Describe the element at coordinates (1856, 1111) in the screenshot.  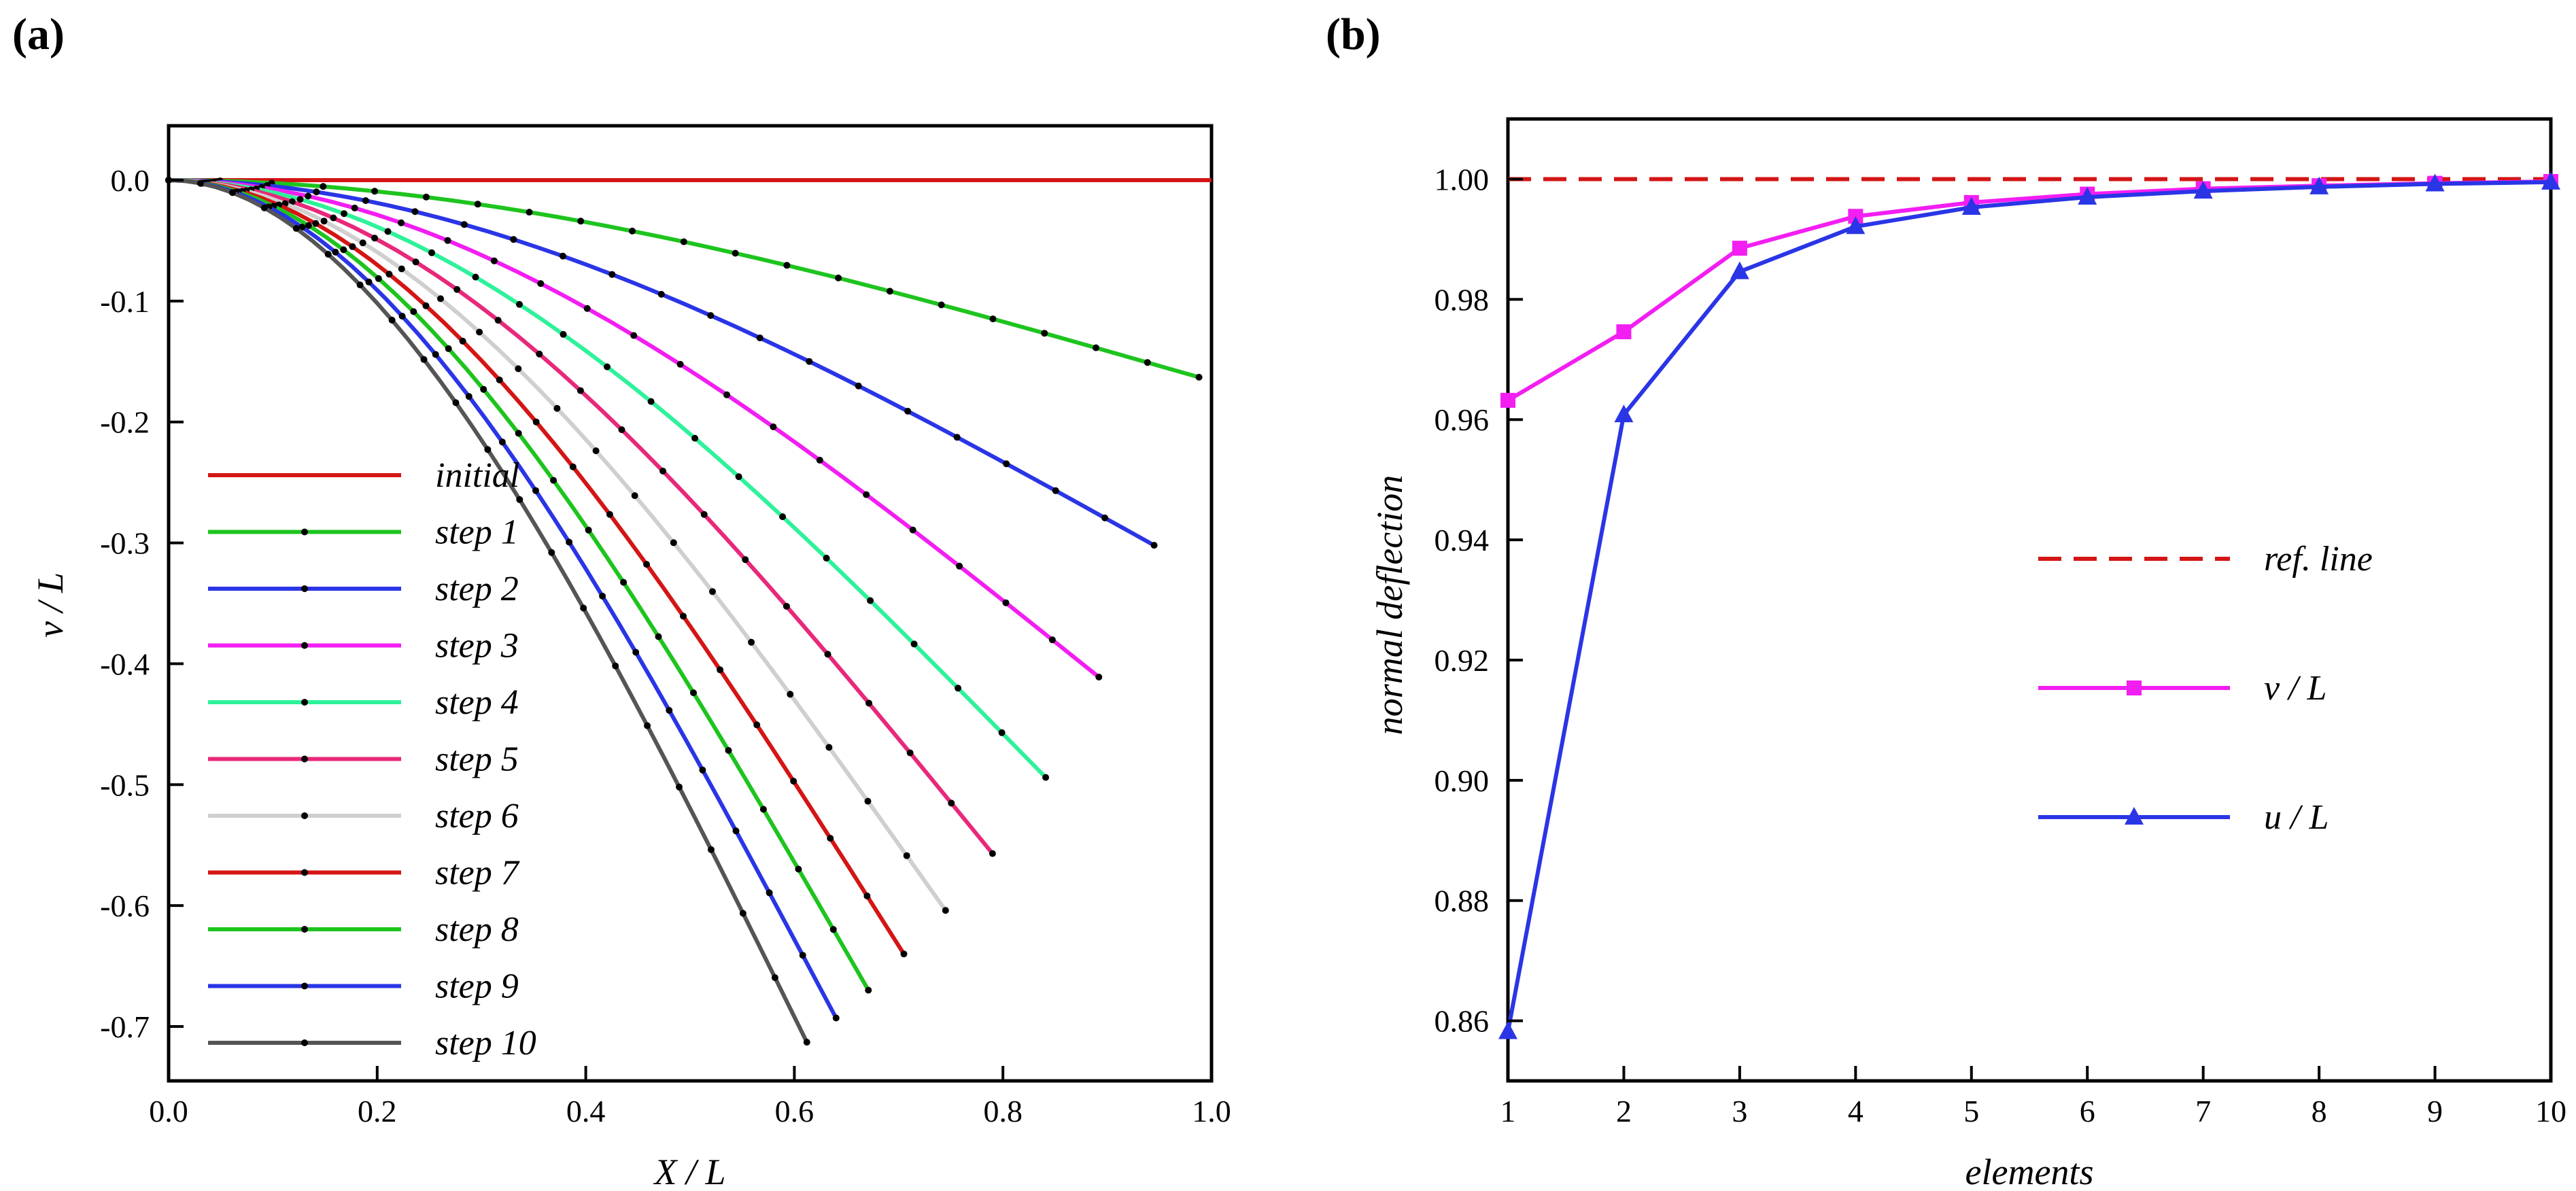
I see `x-tick-label: 4` at that location.